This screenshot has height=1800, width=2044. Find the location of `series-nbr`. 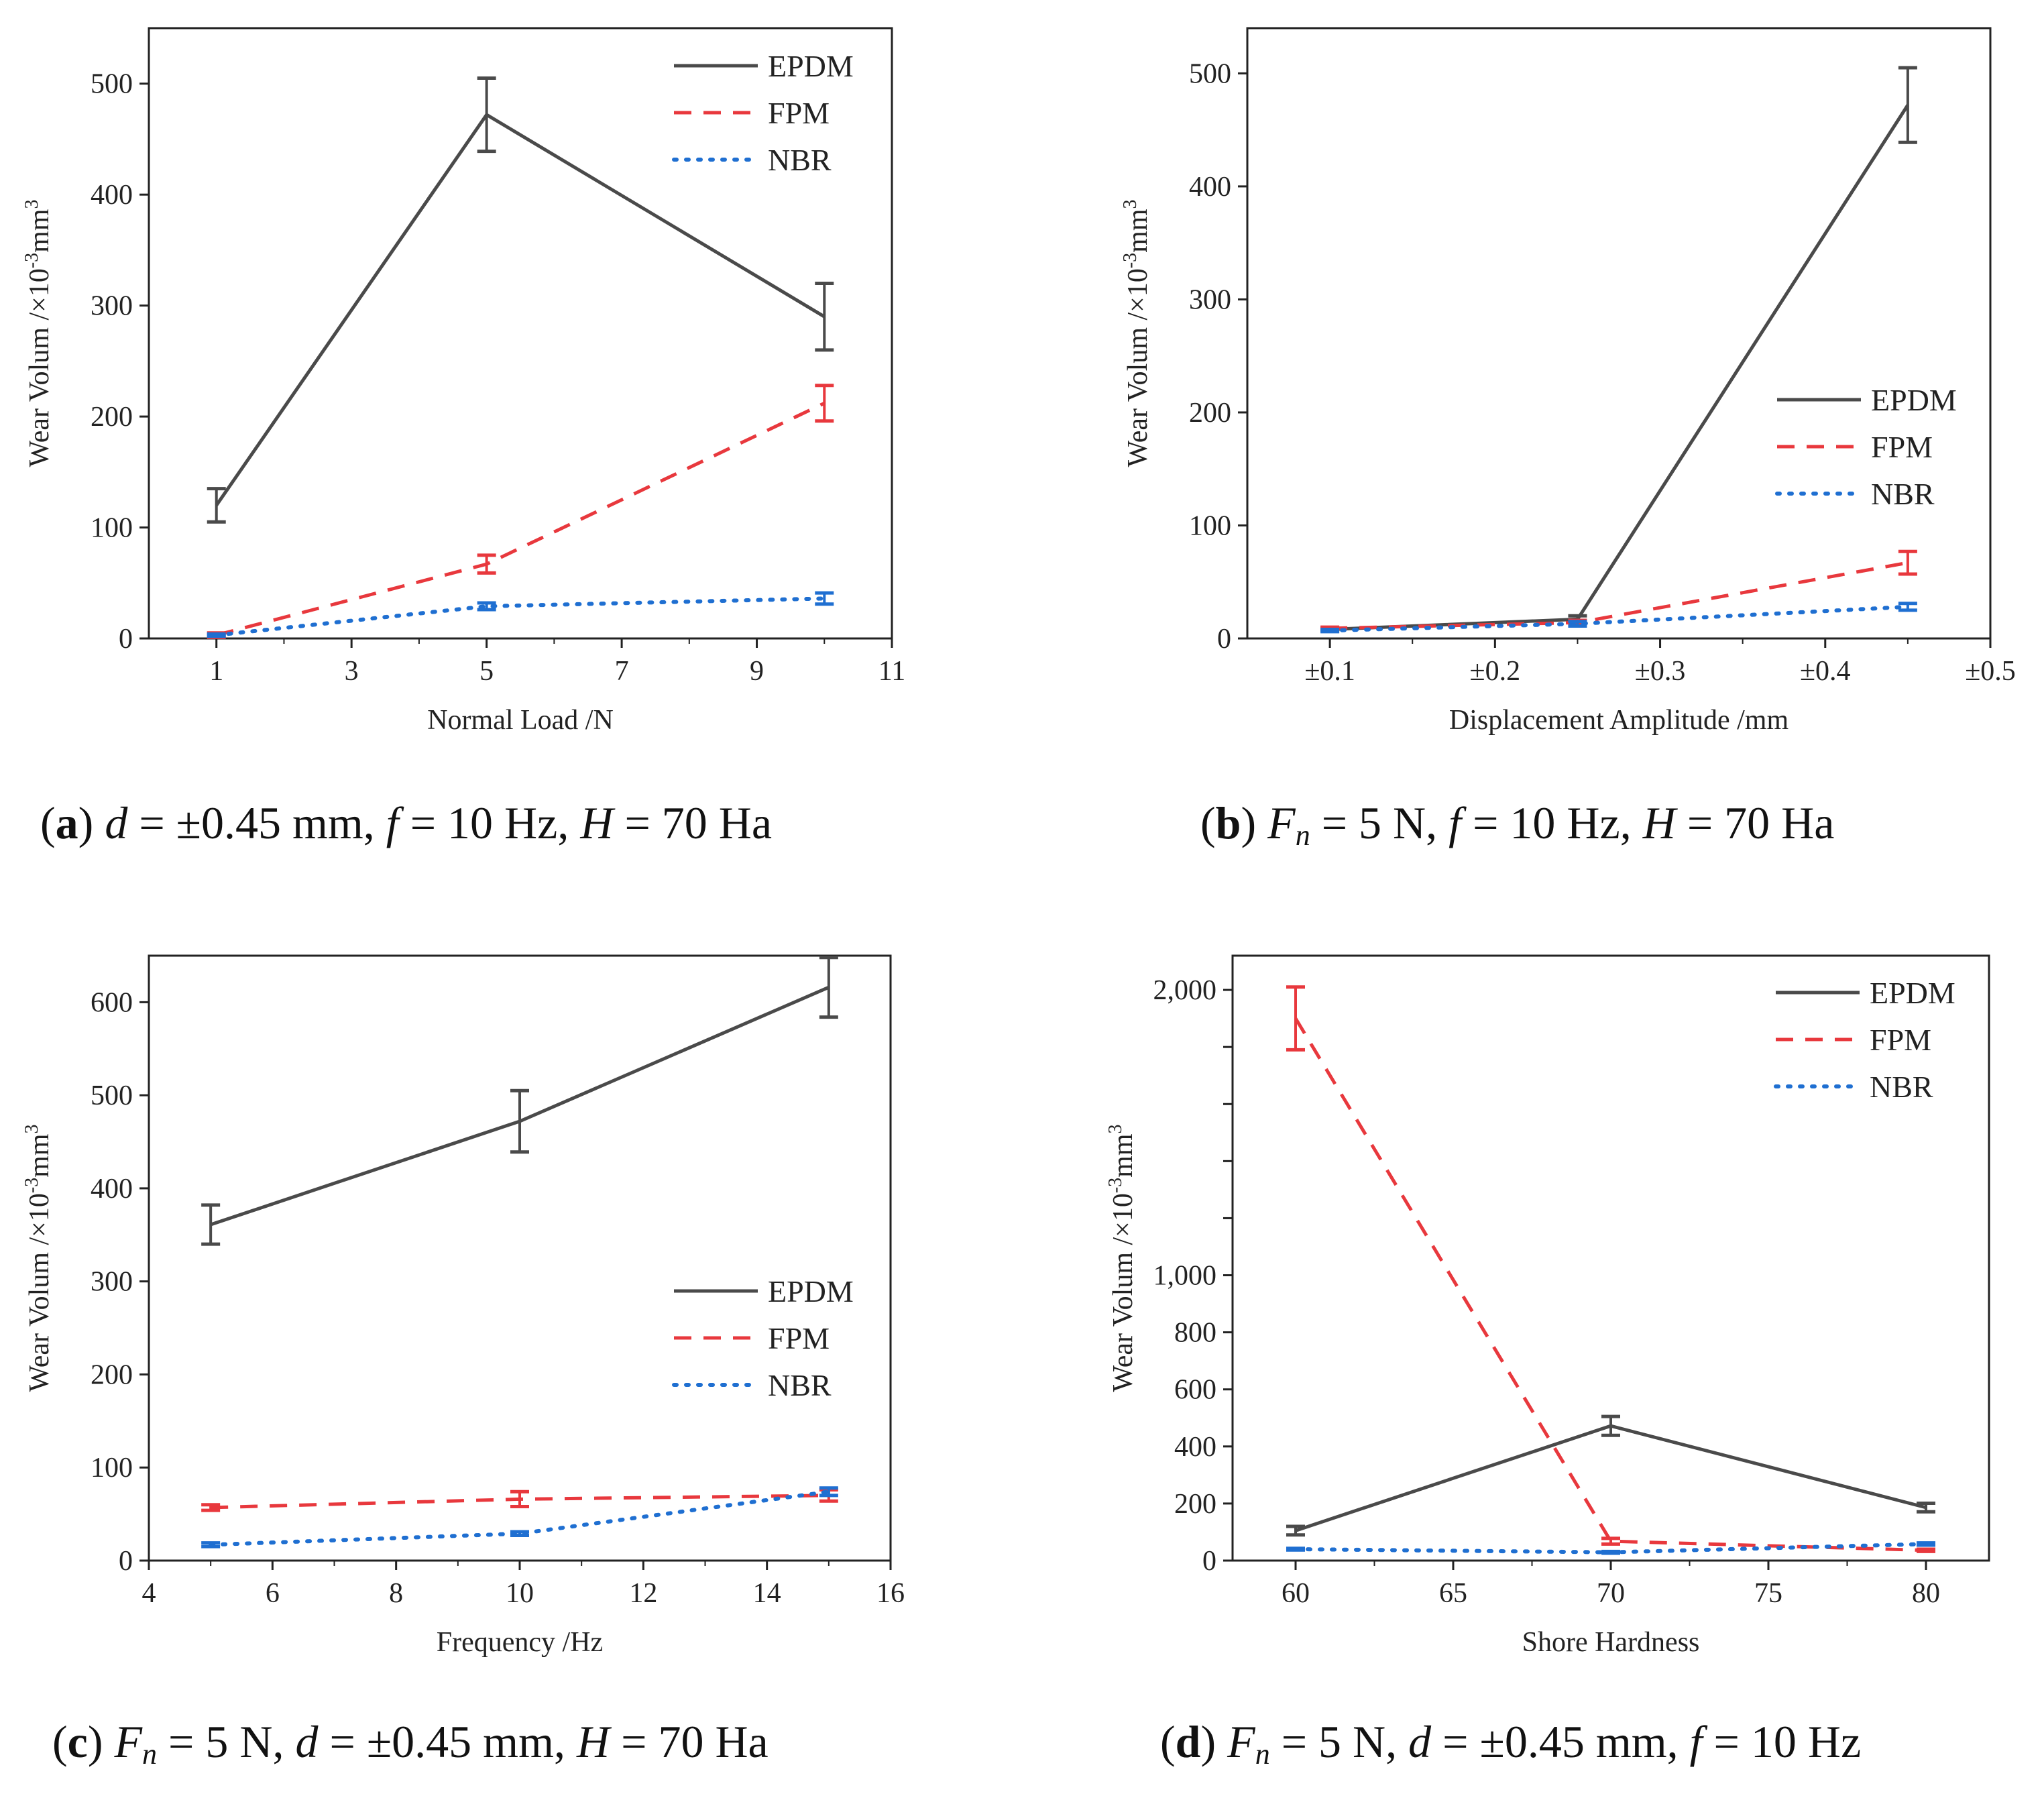

series-nbr is located at coordinates (1618, 618).